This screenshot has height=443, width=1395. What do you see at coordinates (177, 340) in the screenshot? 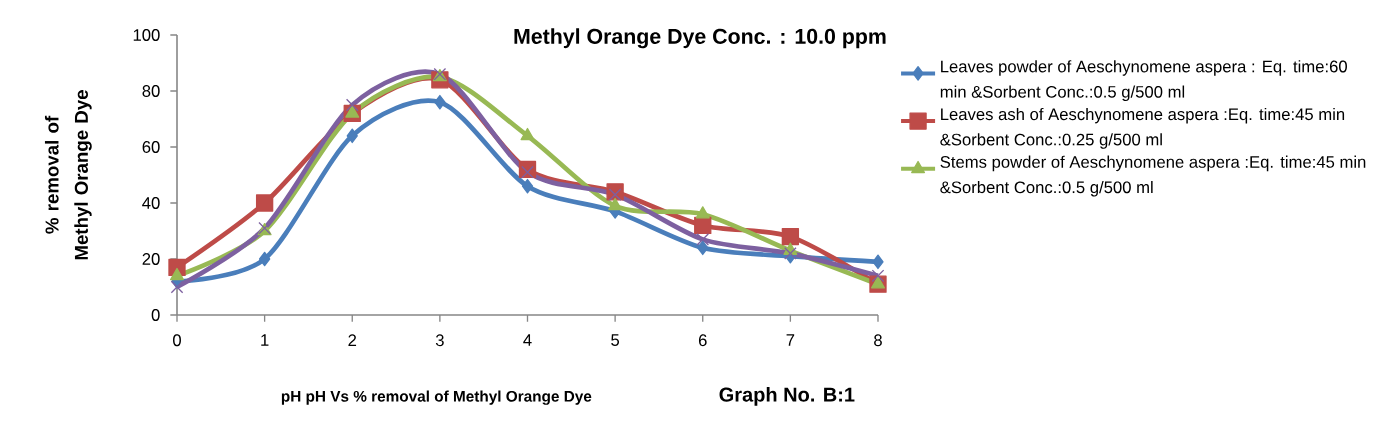
I see `x-tick-label: 0` at bounding box center [177, 340].